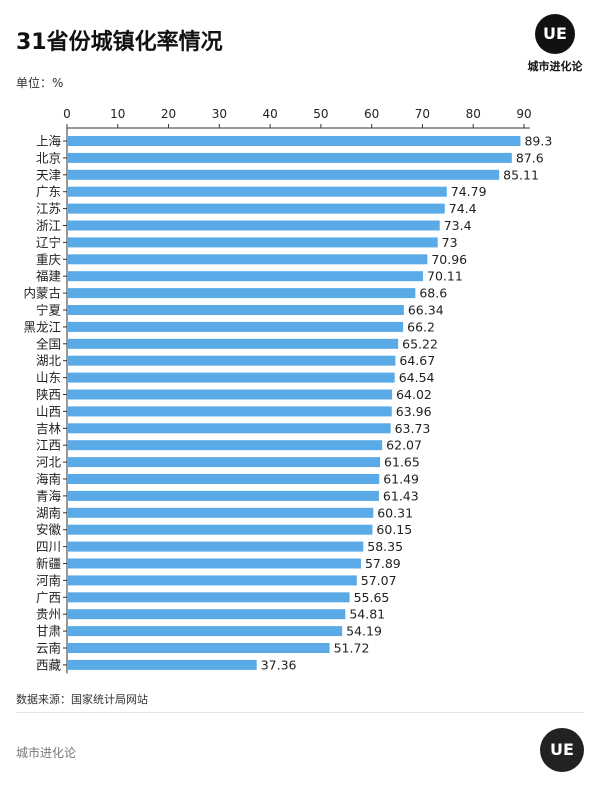  I want to click on value-label: 63.96, so click(414, 411).